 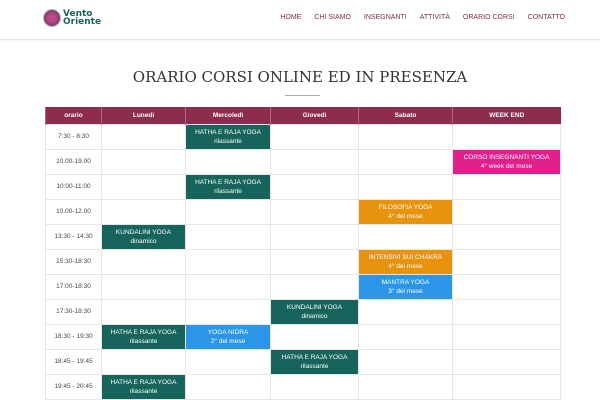 I want to click on title-divider, so click(x=302, y=95).